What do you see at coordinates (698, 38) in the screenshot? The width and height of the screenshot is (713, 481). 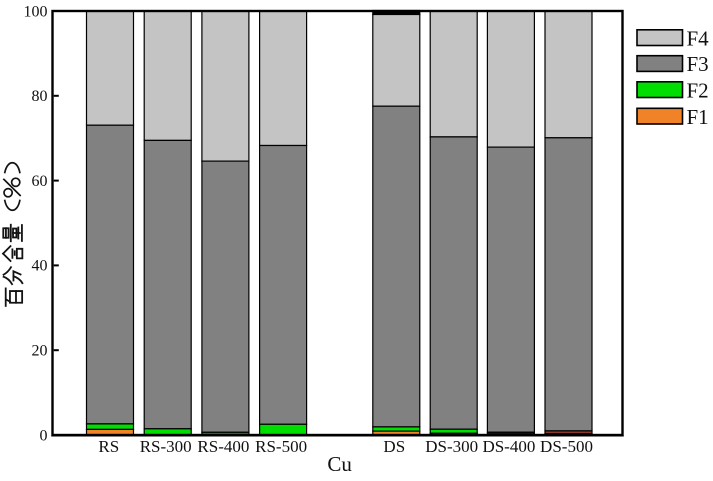 I see `svg-text: F4` at bounding box center [698, 38].